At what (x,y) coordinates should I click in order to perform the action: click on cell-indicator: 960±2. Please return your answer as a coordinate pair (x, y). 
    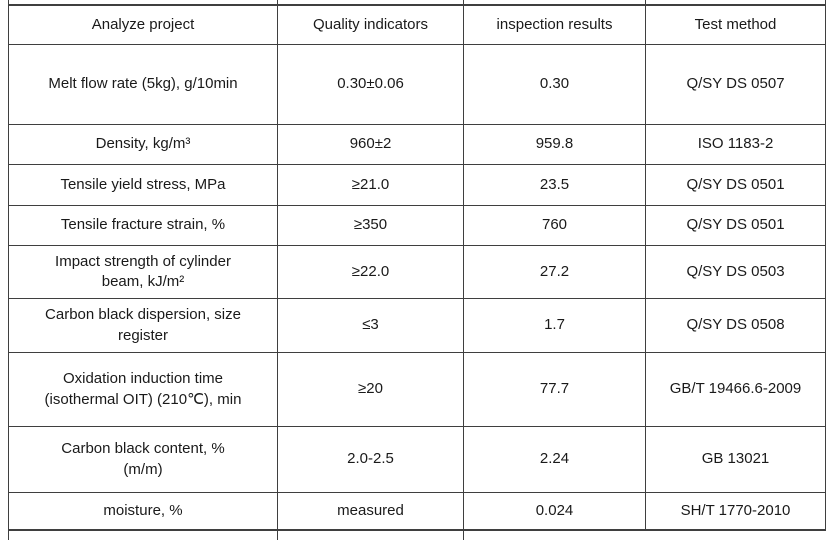
    Looking at the image, I should click on (371, 145).